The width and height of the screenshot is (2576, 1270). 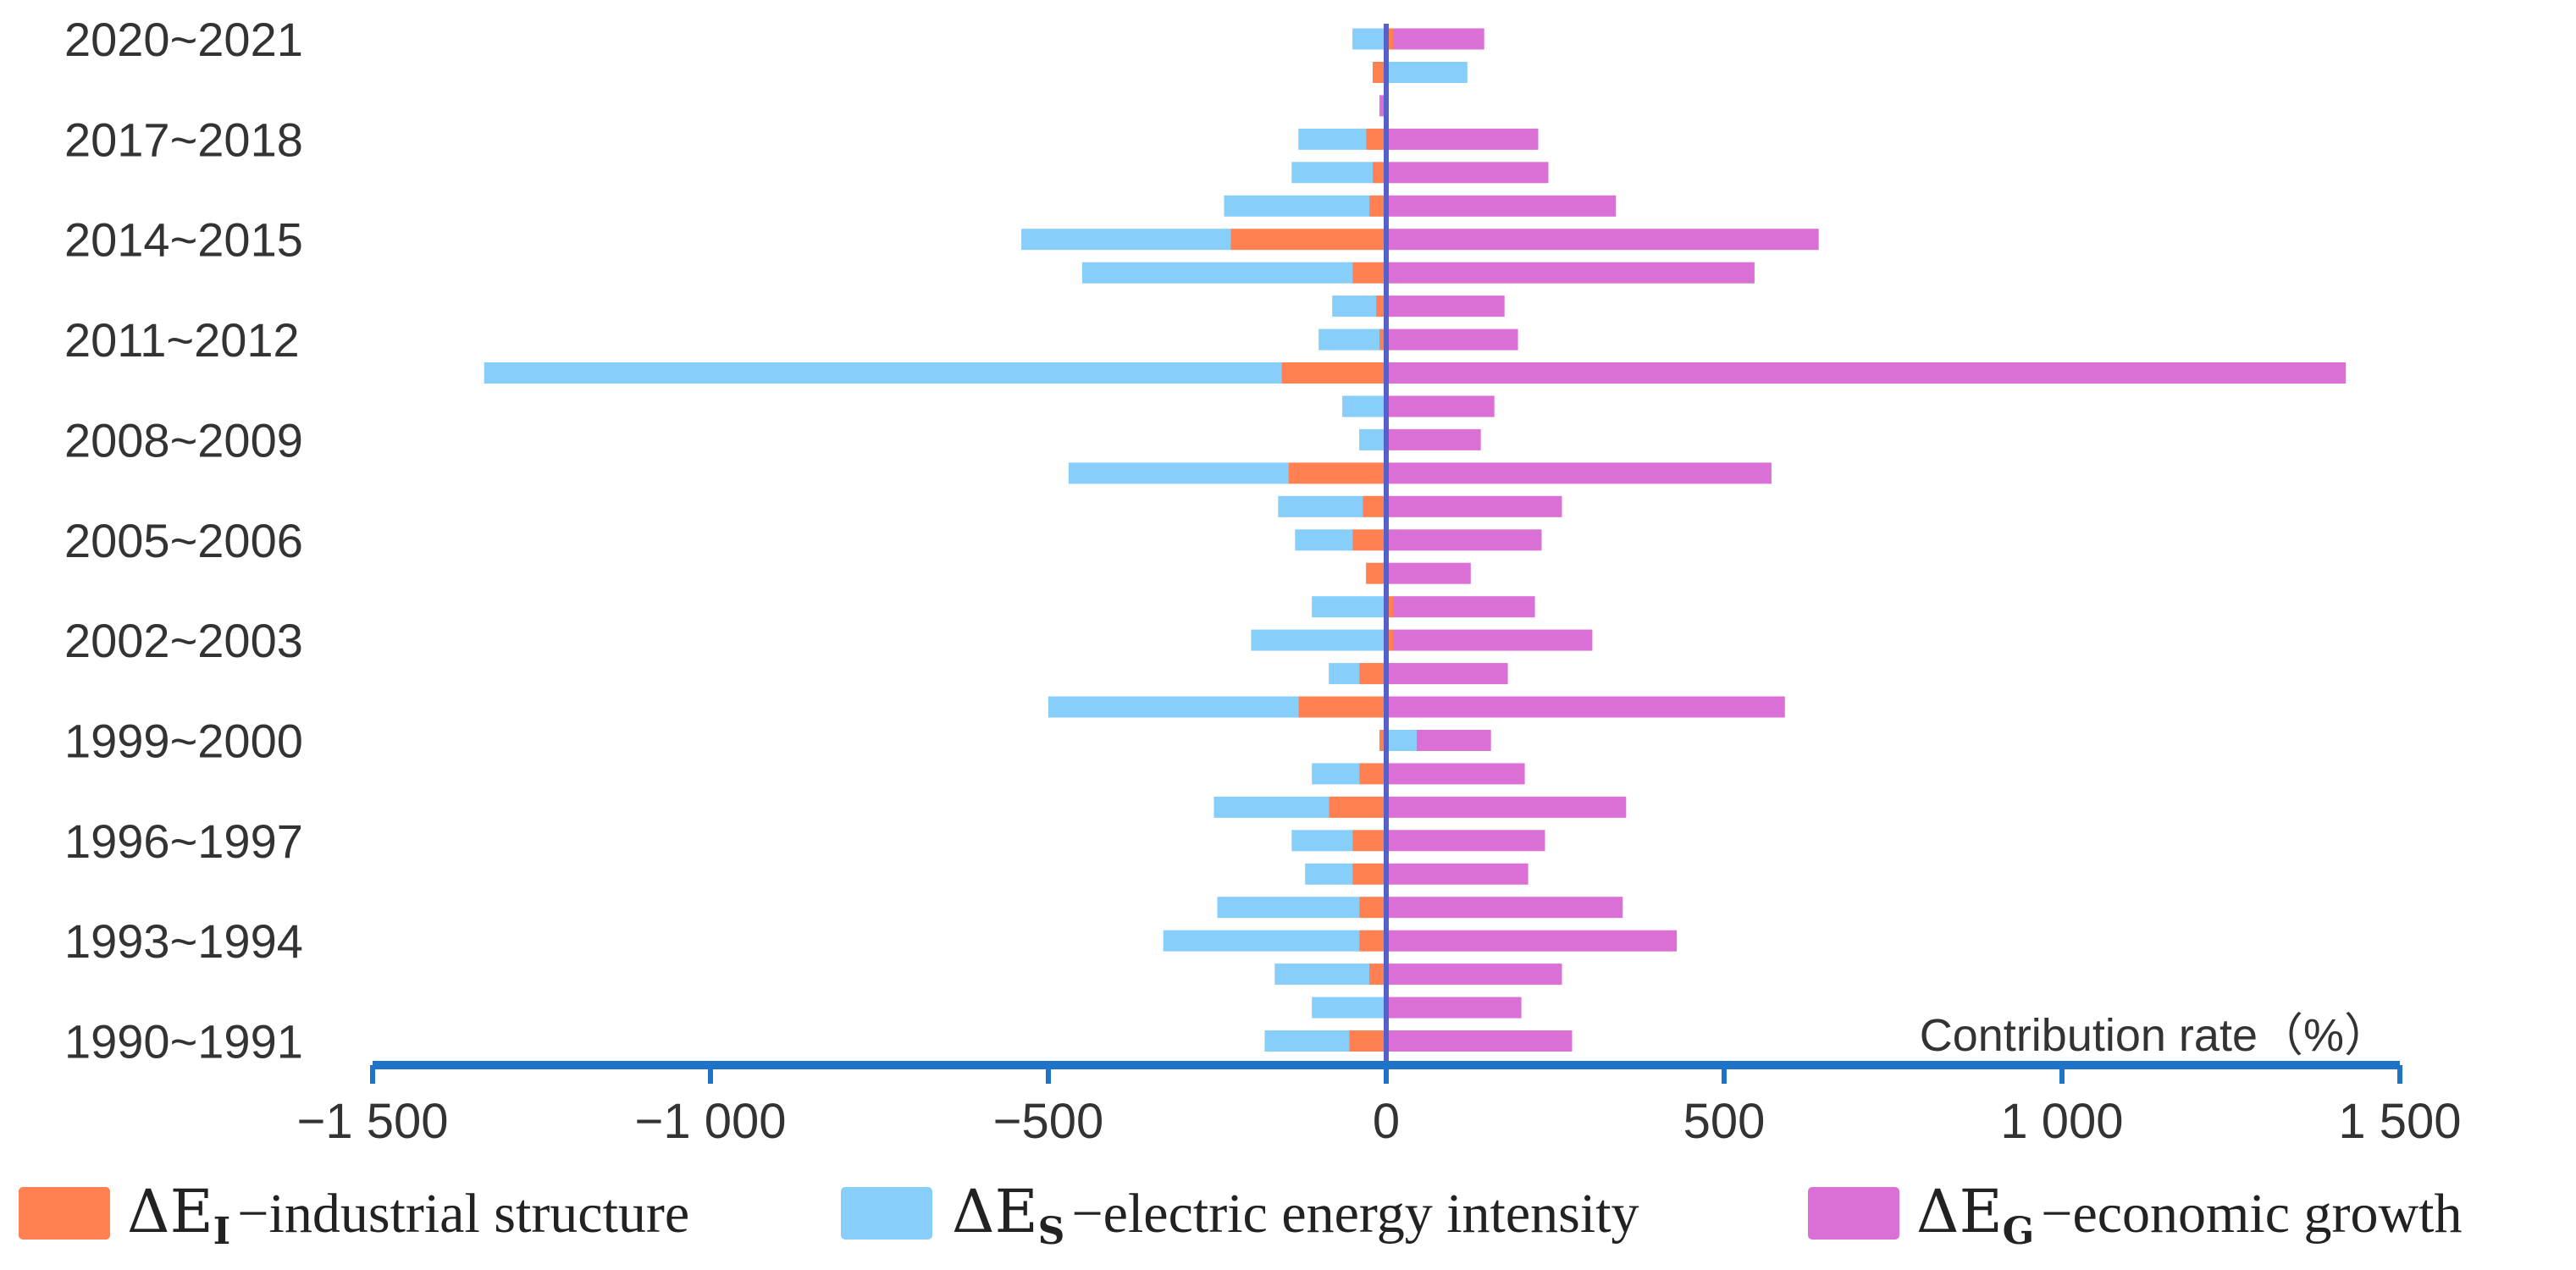 What do you see at coordinates (1386, 1121) in the screenshot?
I see `x-tick-label: 0` at bounding box center [1386, 1121].